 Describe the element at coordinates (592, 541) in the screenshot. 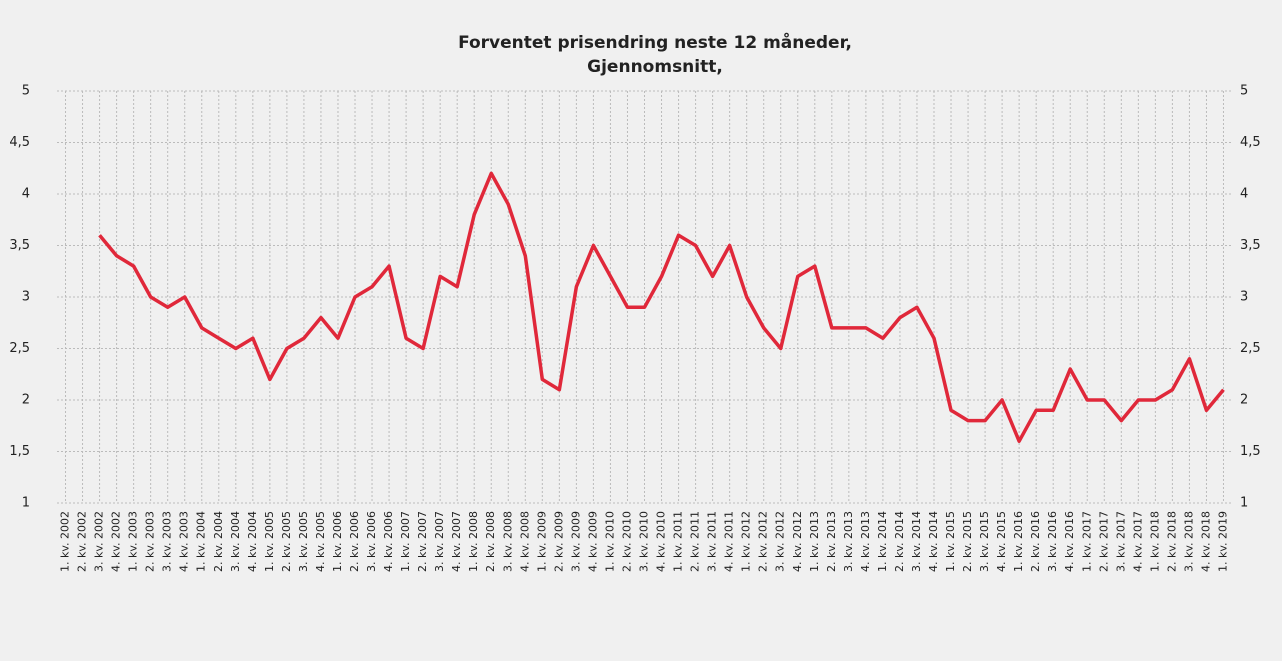

I see `x-tick-label: 4. kv. 2009` at that location.